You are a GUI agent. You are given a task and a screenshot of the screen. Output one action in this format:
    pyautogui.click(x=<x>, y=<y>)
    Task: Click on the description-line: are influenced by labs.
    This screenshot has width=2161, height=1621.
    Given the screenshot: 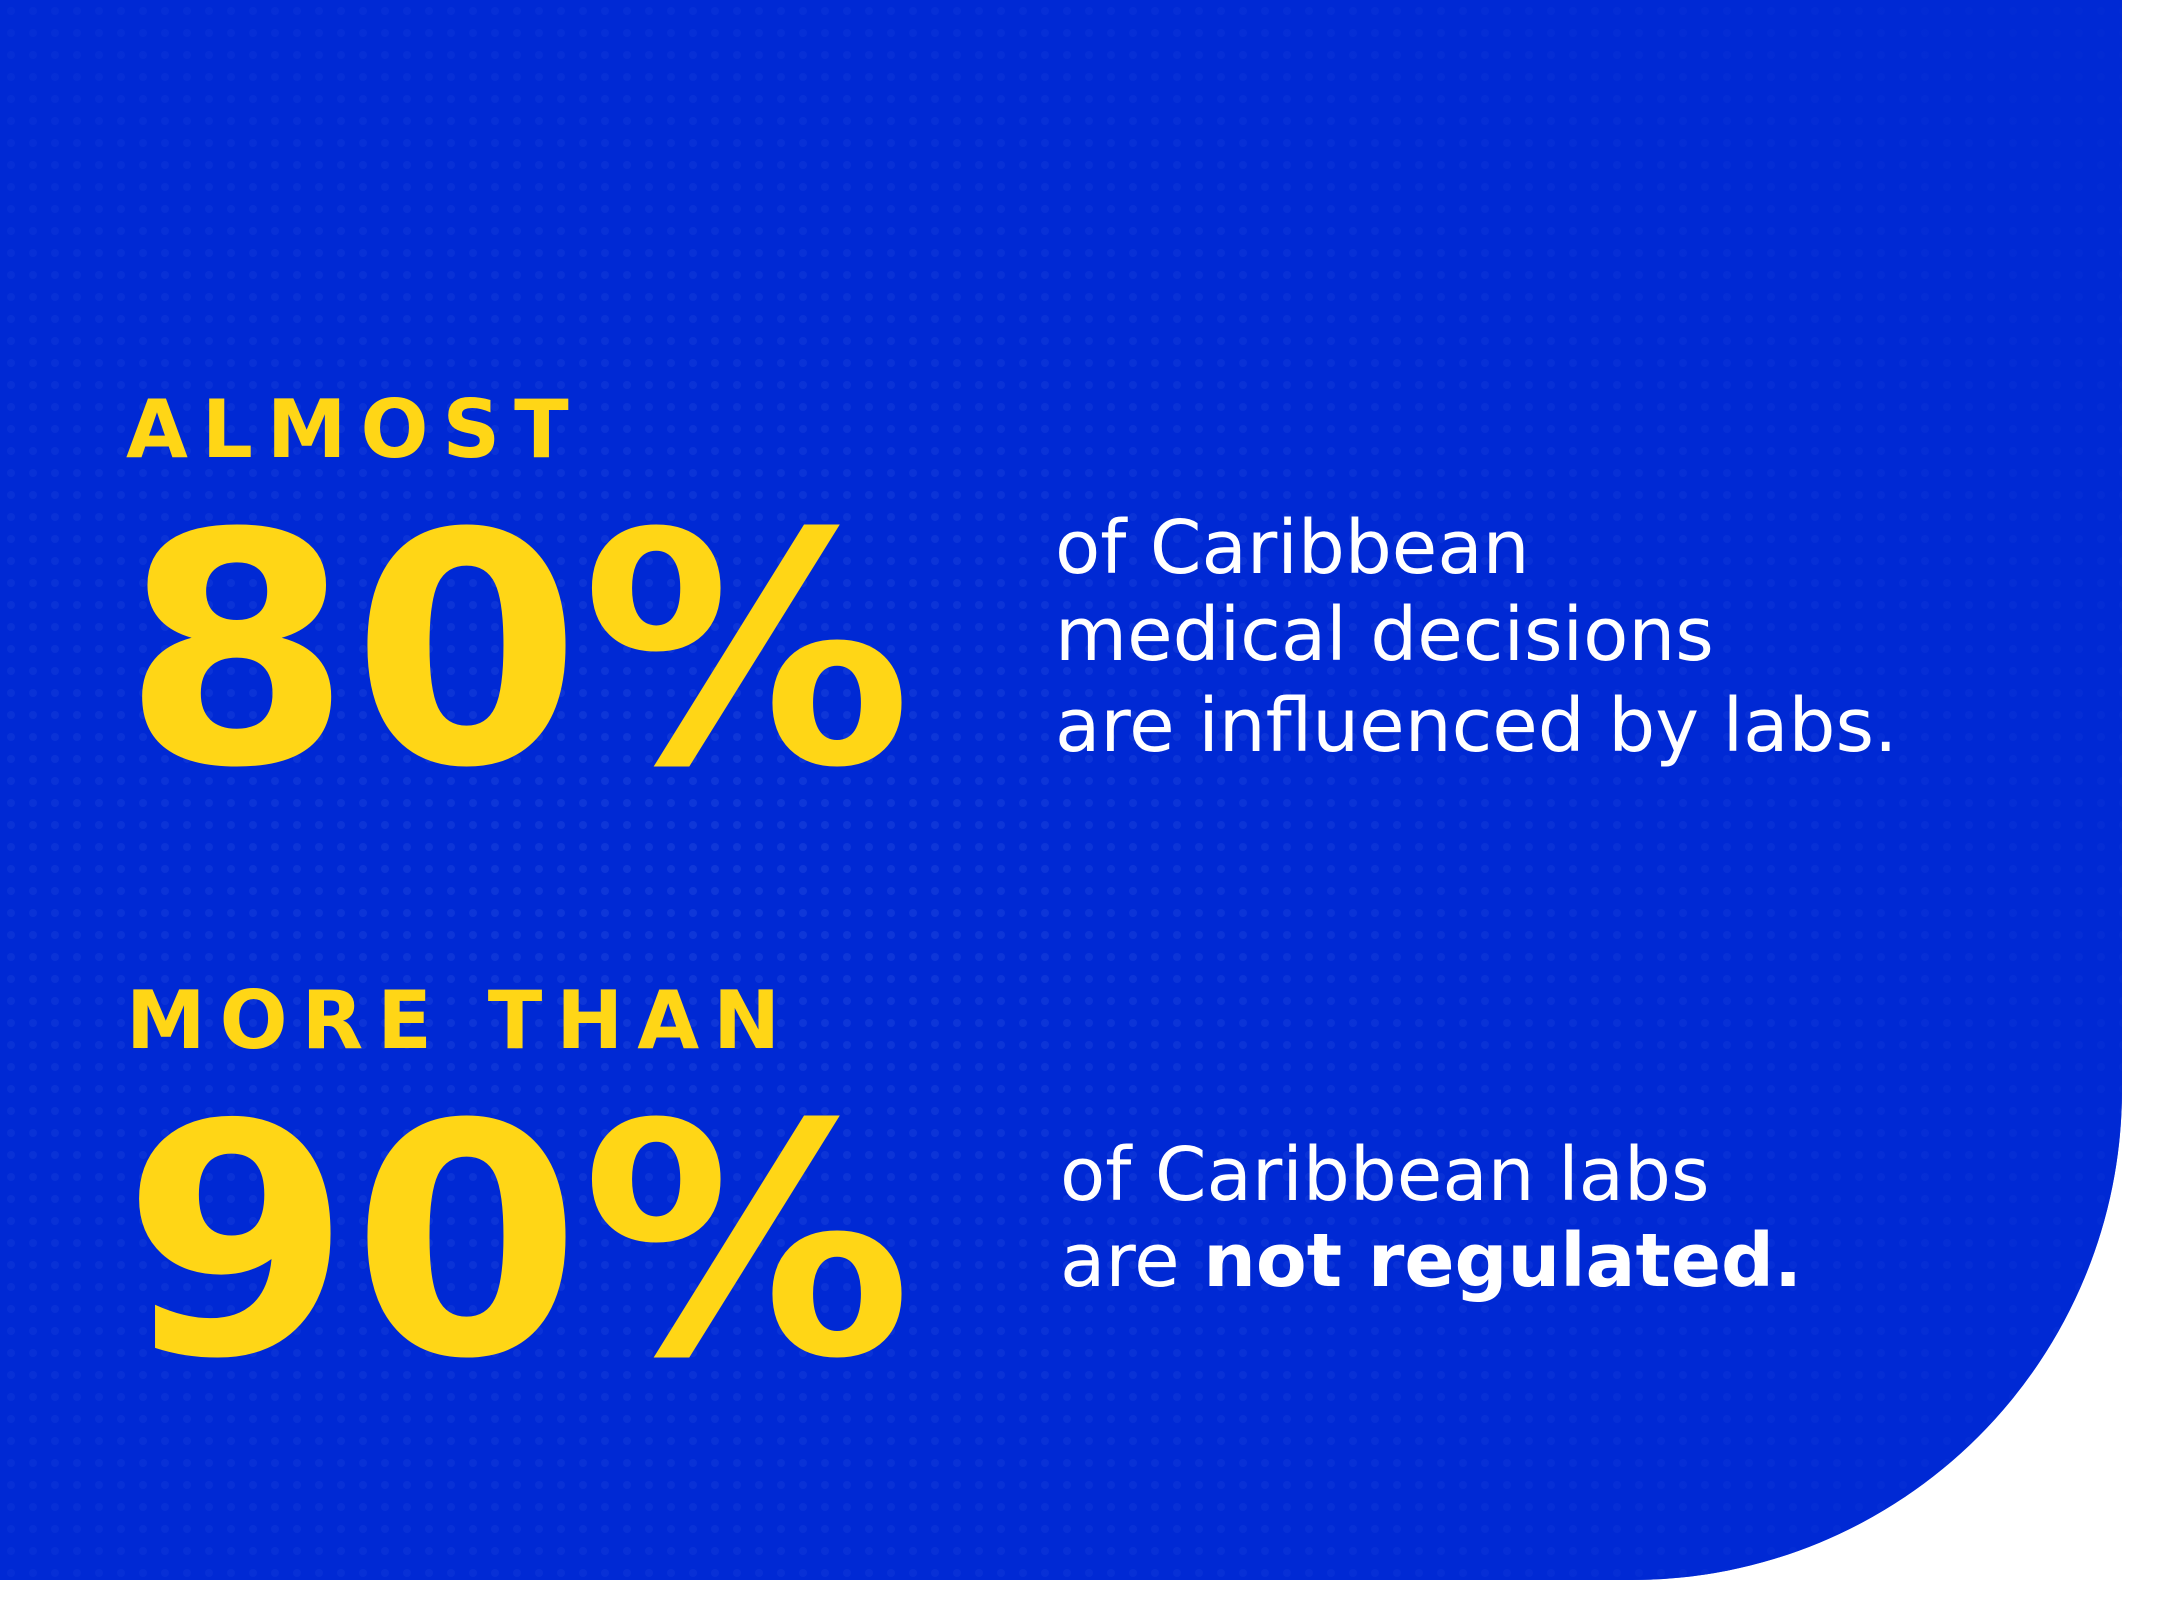 What is the action you would take?
    pyautogui.click(x=1476, y=726)
    